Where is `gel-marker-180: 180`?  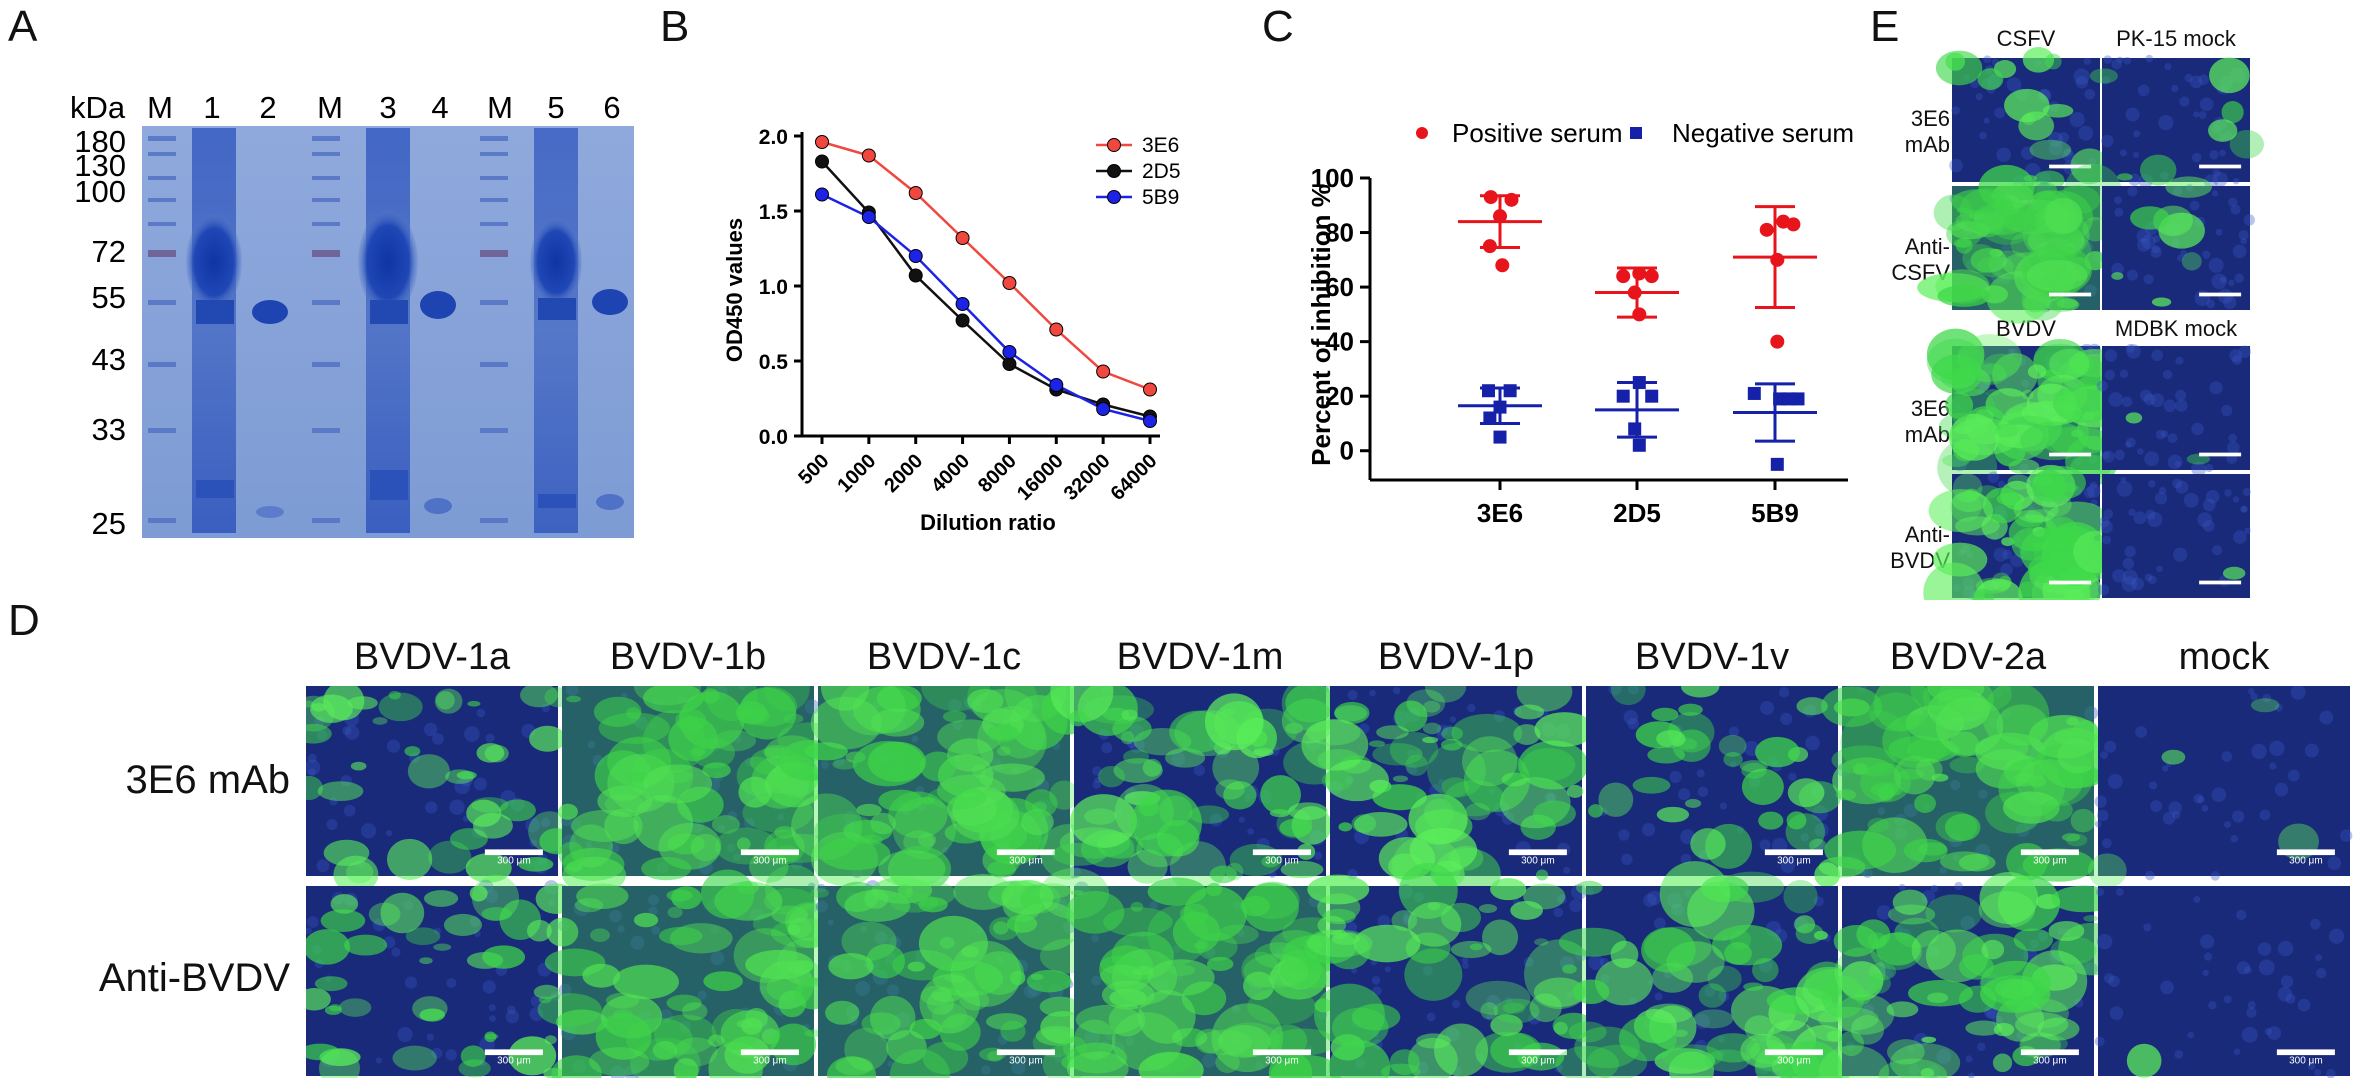
gel-marker-180: 180 is located at coordinates (100, 141).